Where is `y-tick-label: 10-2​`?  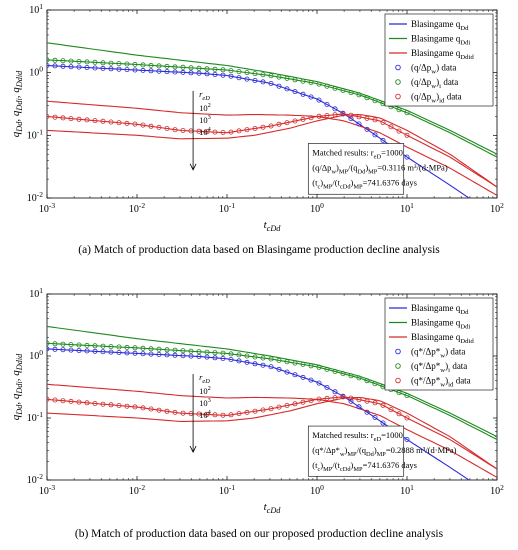 y-tick-label: 10-2​ is located at coordinates (35, 479).